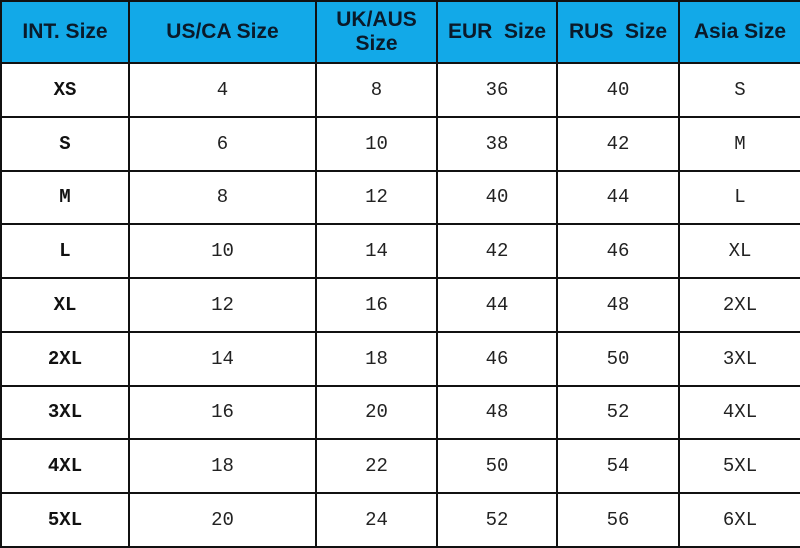  What do you see at coordinates (376, 520) in the screenshot?
I see `cell-uk-aus: 24` at bounding box center [376, 520].